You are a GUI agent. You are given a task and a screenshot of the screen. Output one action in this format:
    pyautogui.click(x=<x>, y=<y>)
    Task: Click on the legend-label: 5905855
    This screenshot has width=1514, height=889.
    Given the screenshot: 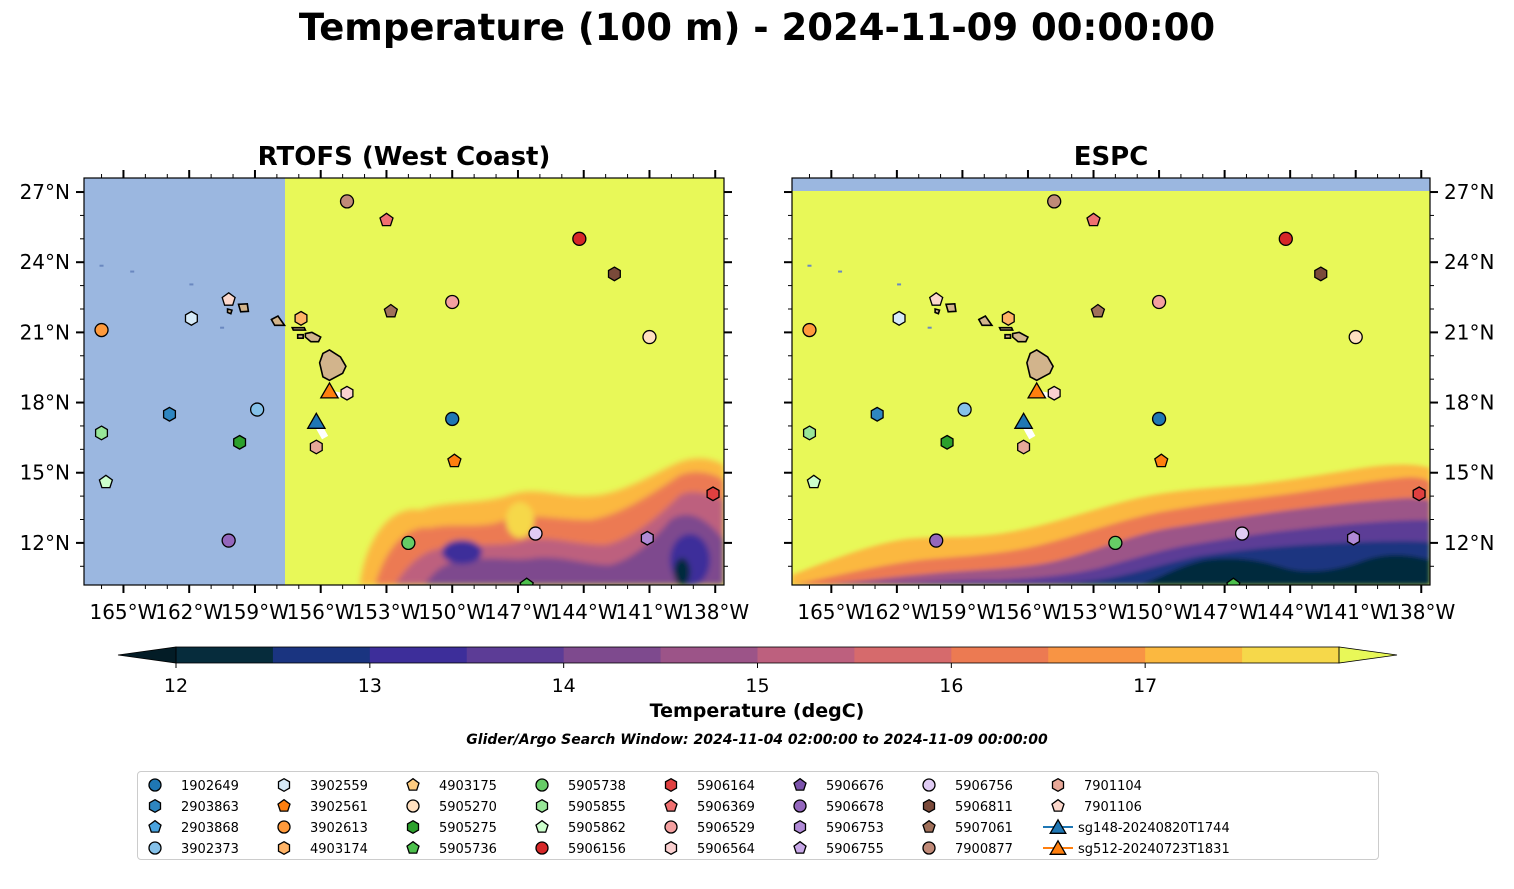 What is the action you would take?
    pyautogui.click(x=597, y=807)
    